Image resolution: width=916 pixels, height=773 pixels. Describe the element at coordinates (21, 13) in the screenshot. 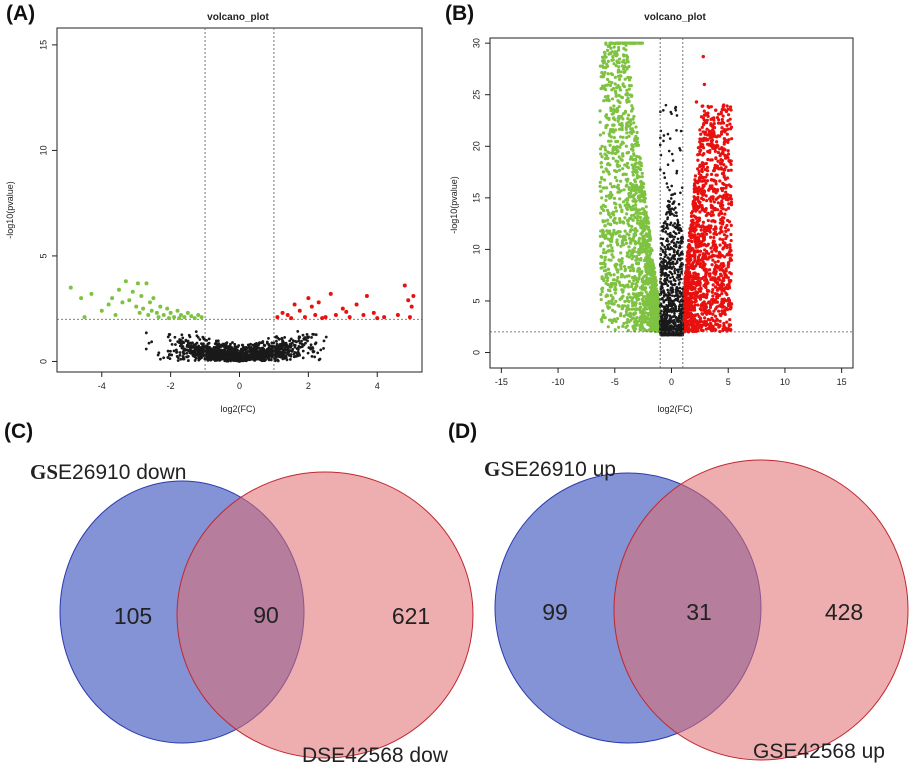

I see `panel-label-a: (A)` at that location.